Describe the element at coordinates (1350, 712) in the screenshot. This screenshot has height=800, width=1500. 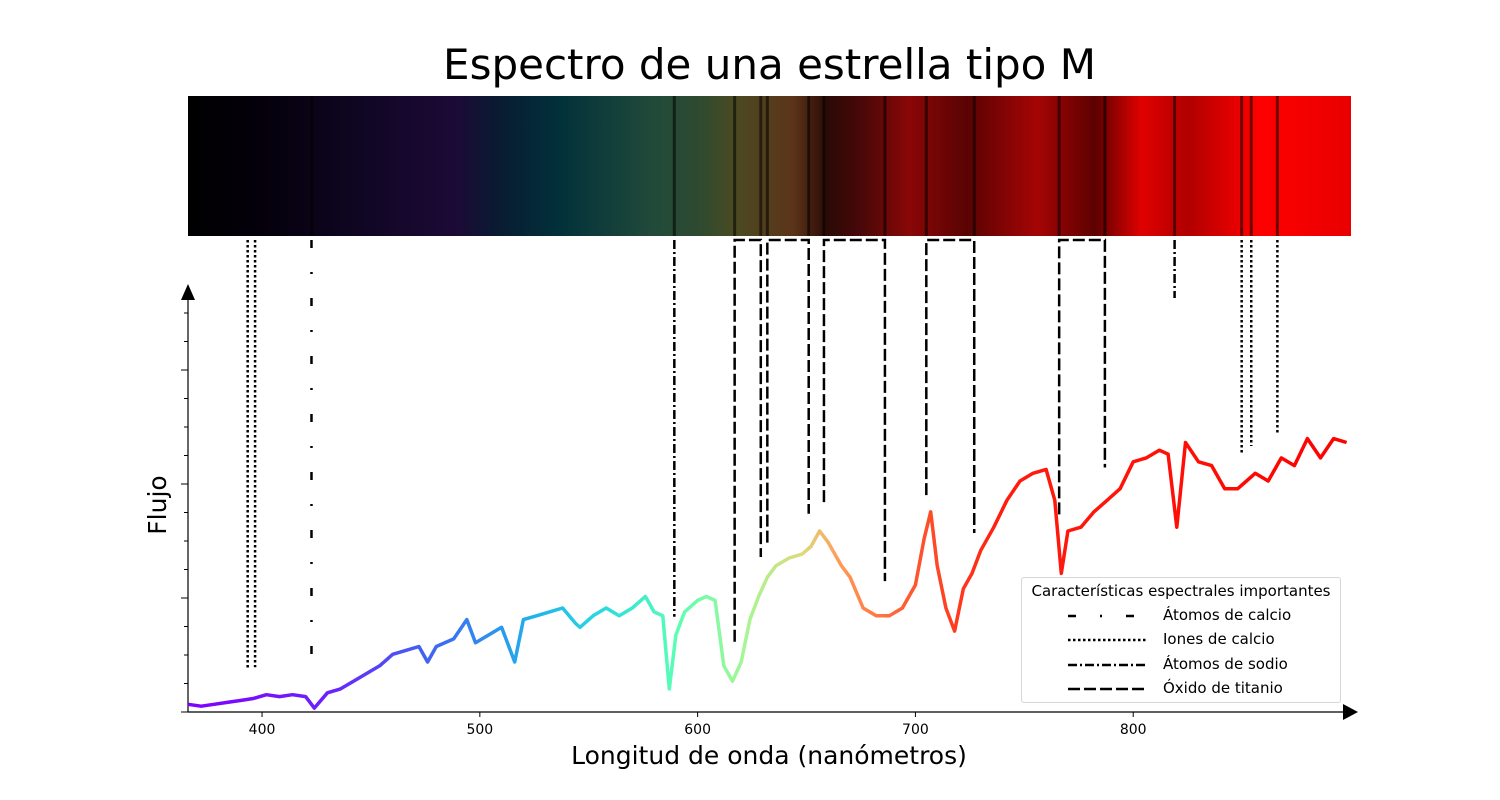
I see `x-axis-arrow-icon` at that location.